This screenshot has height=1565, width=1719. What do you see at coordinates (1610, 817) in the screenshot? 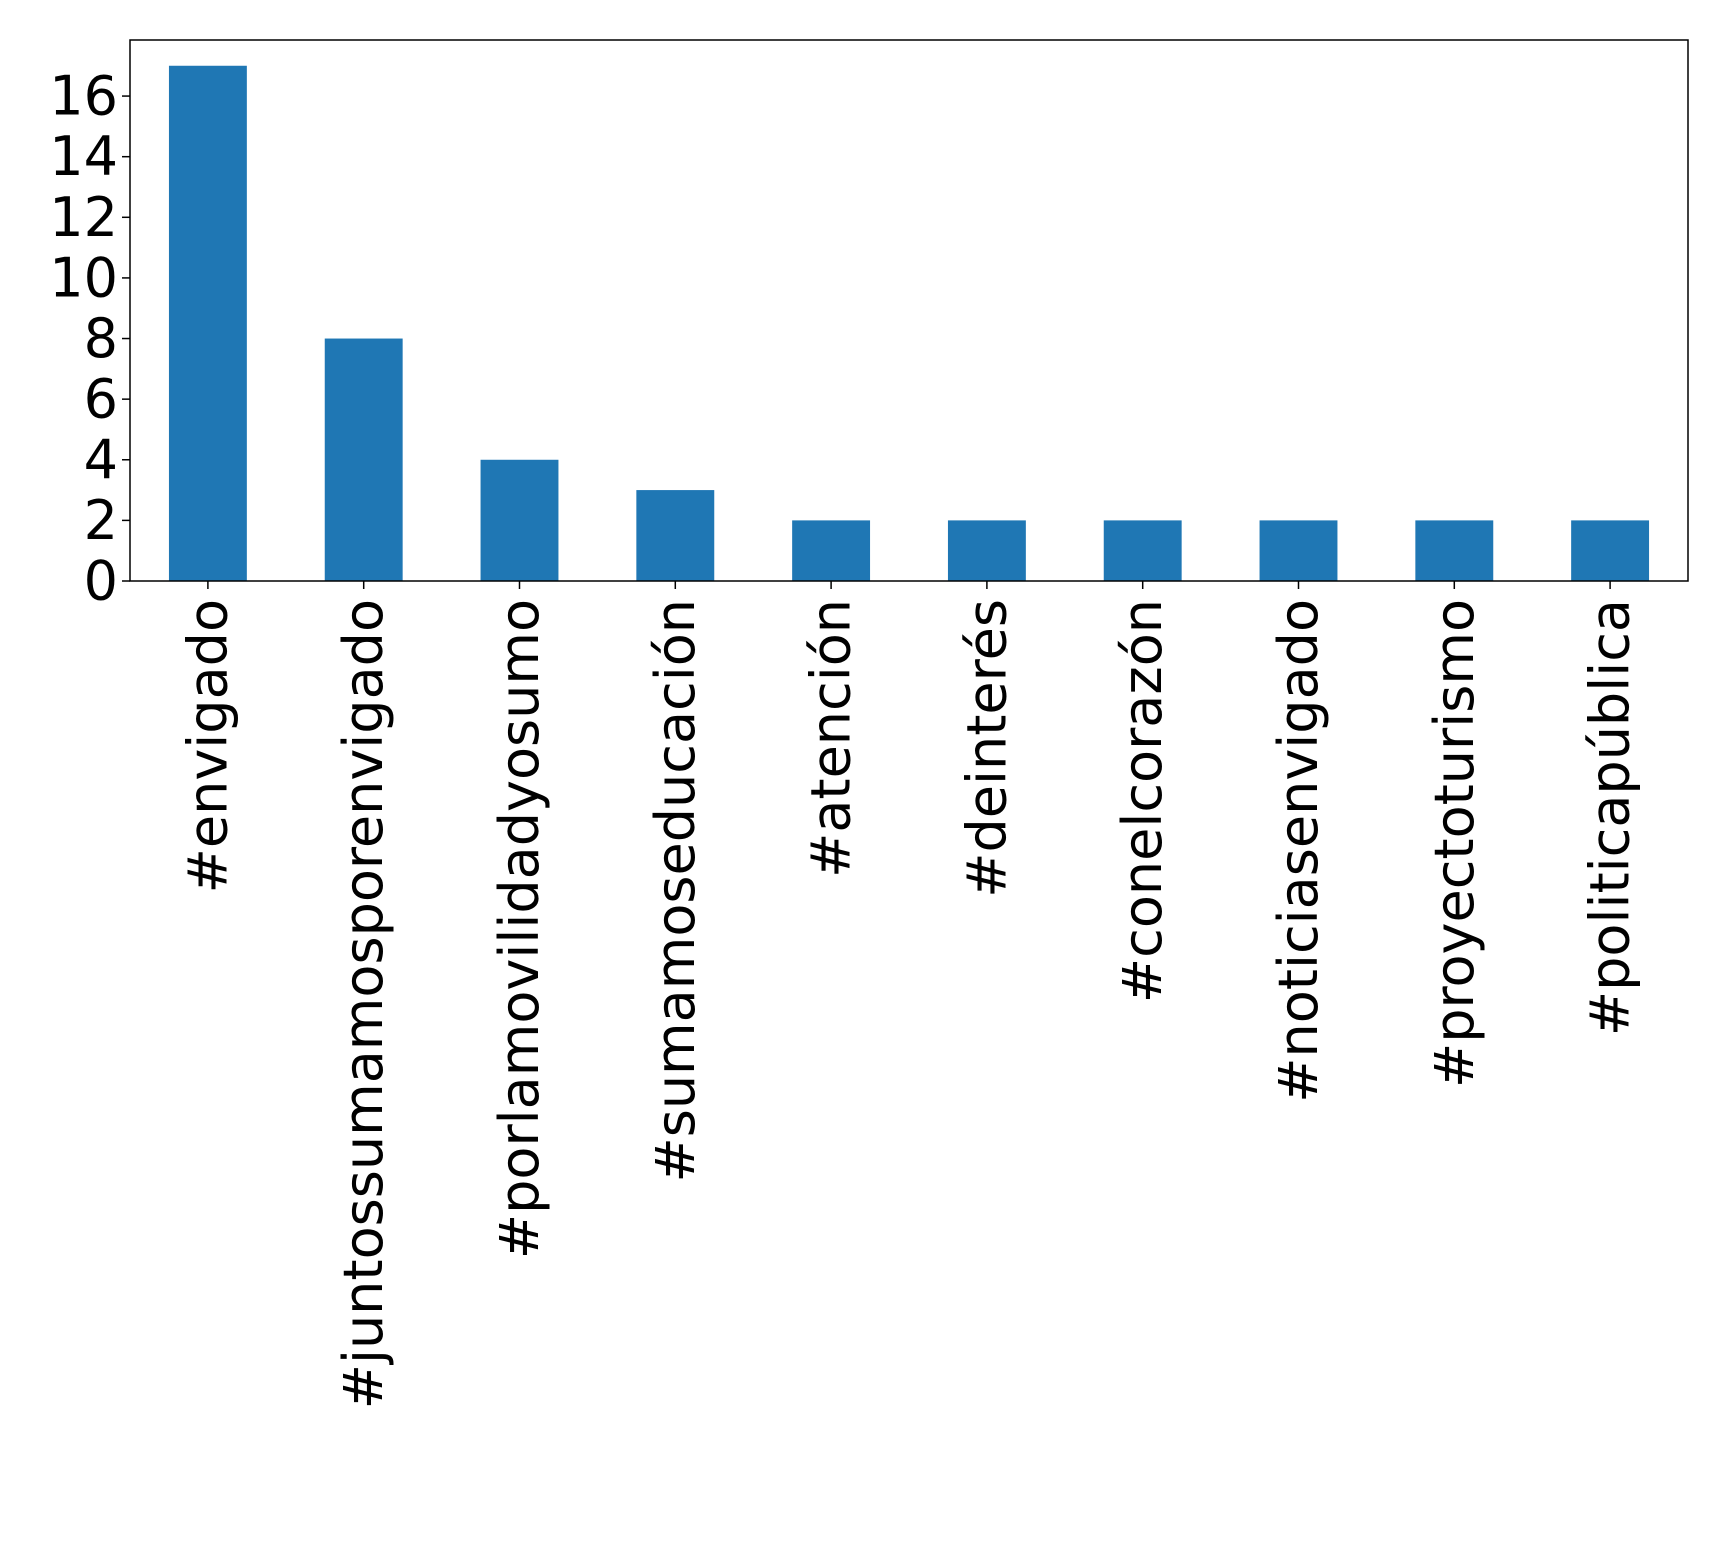
I see `x-tick-label-9: #politicapública` at bounding box center [1610, 817].